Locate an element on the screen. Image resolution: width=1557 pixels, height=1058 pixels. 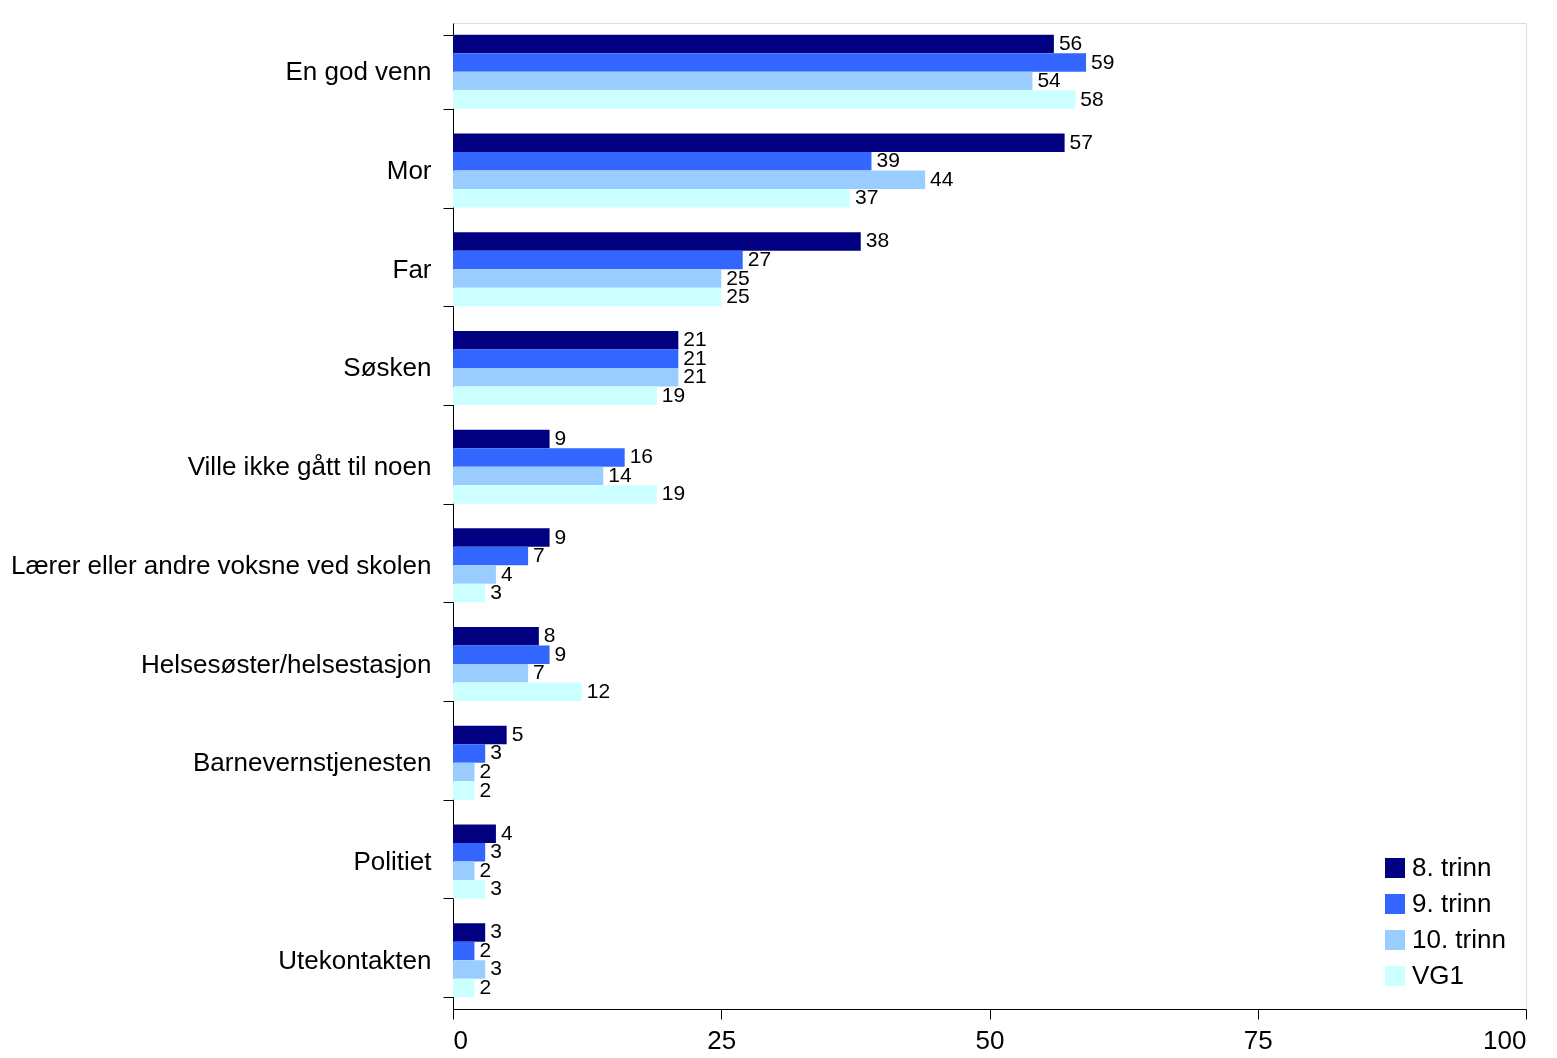
legend-label: 8. trinn is located at coordinates (1452, 867).